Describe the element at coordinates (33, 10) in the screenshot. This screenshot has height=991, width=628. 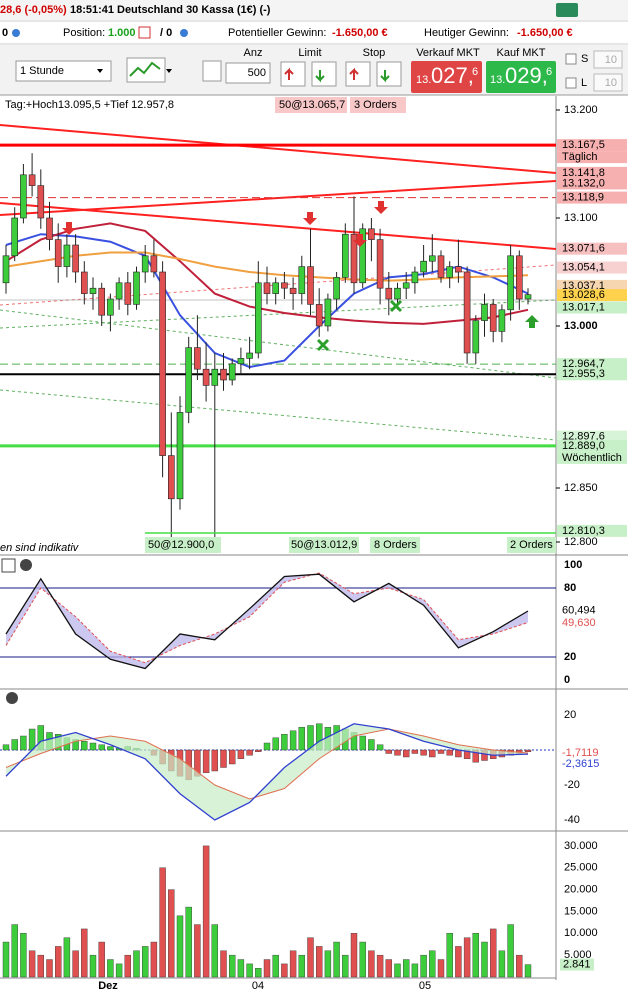
I see `change: 28,6 (-0,05%)` at that location.